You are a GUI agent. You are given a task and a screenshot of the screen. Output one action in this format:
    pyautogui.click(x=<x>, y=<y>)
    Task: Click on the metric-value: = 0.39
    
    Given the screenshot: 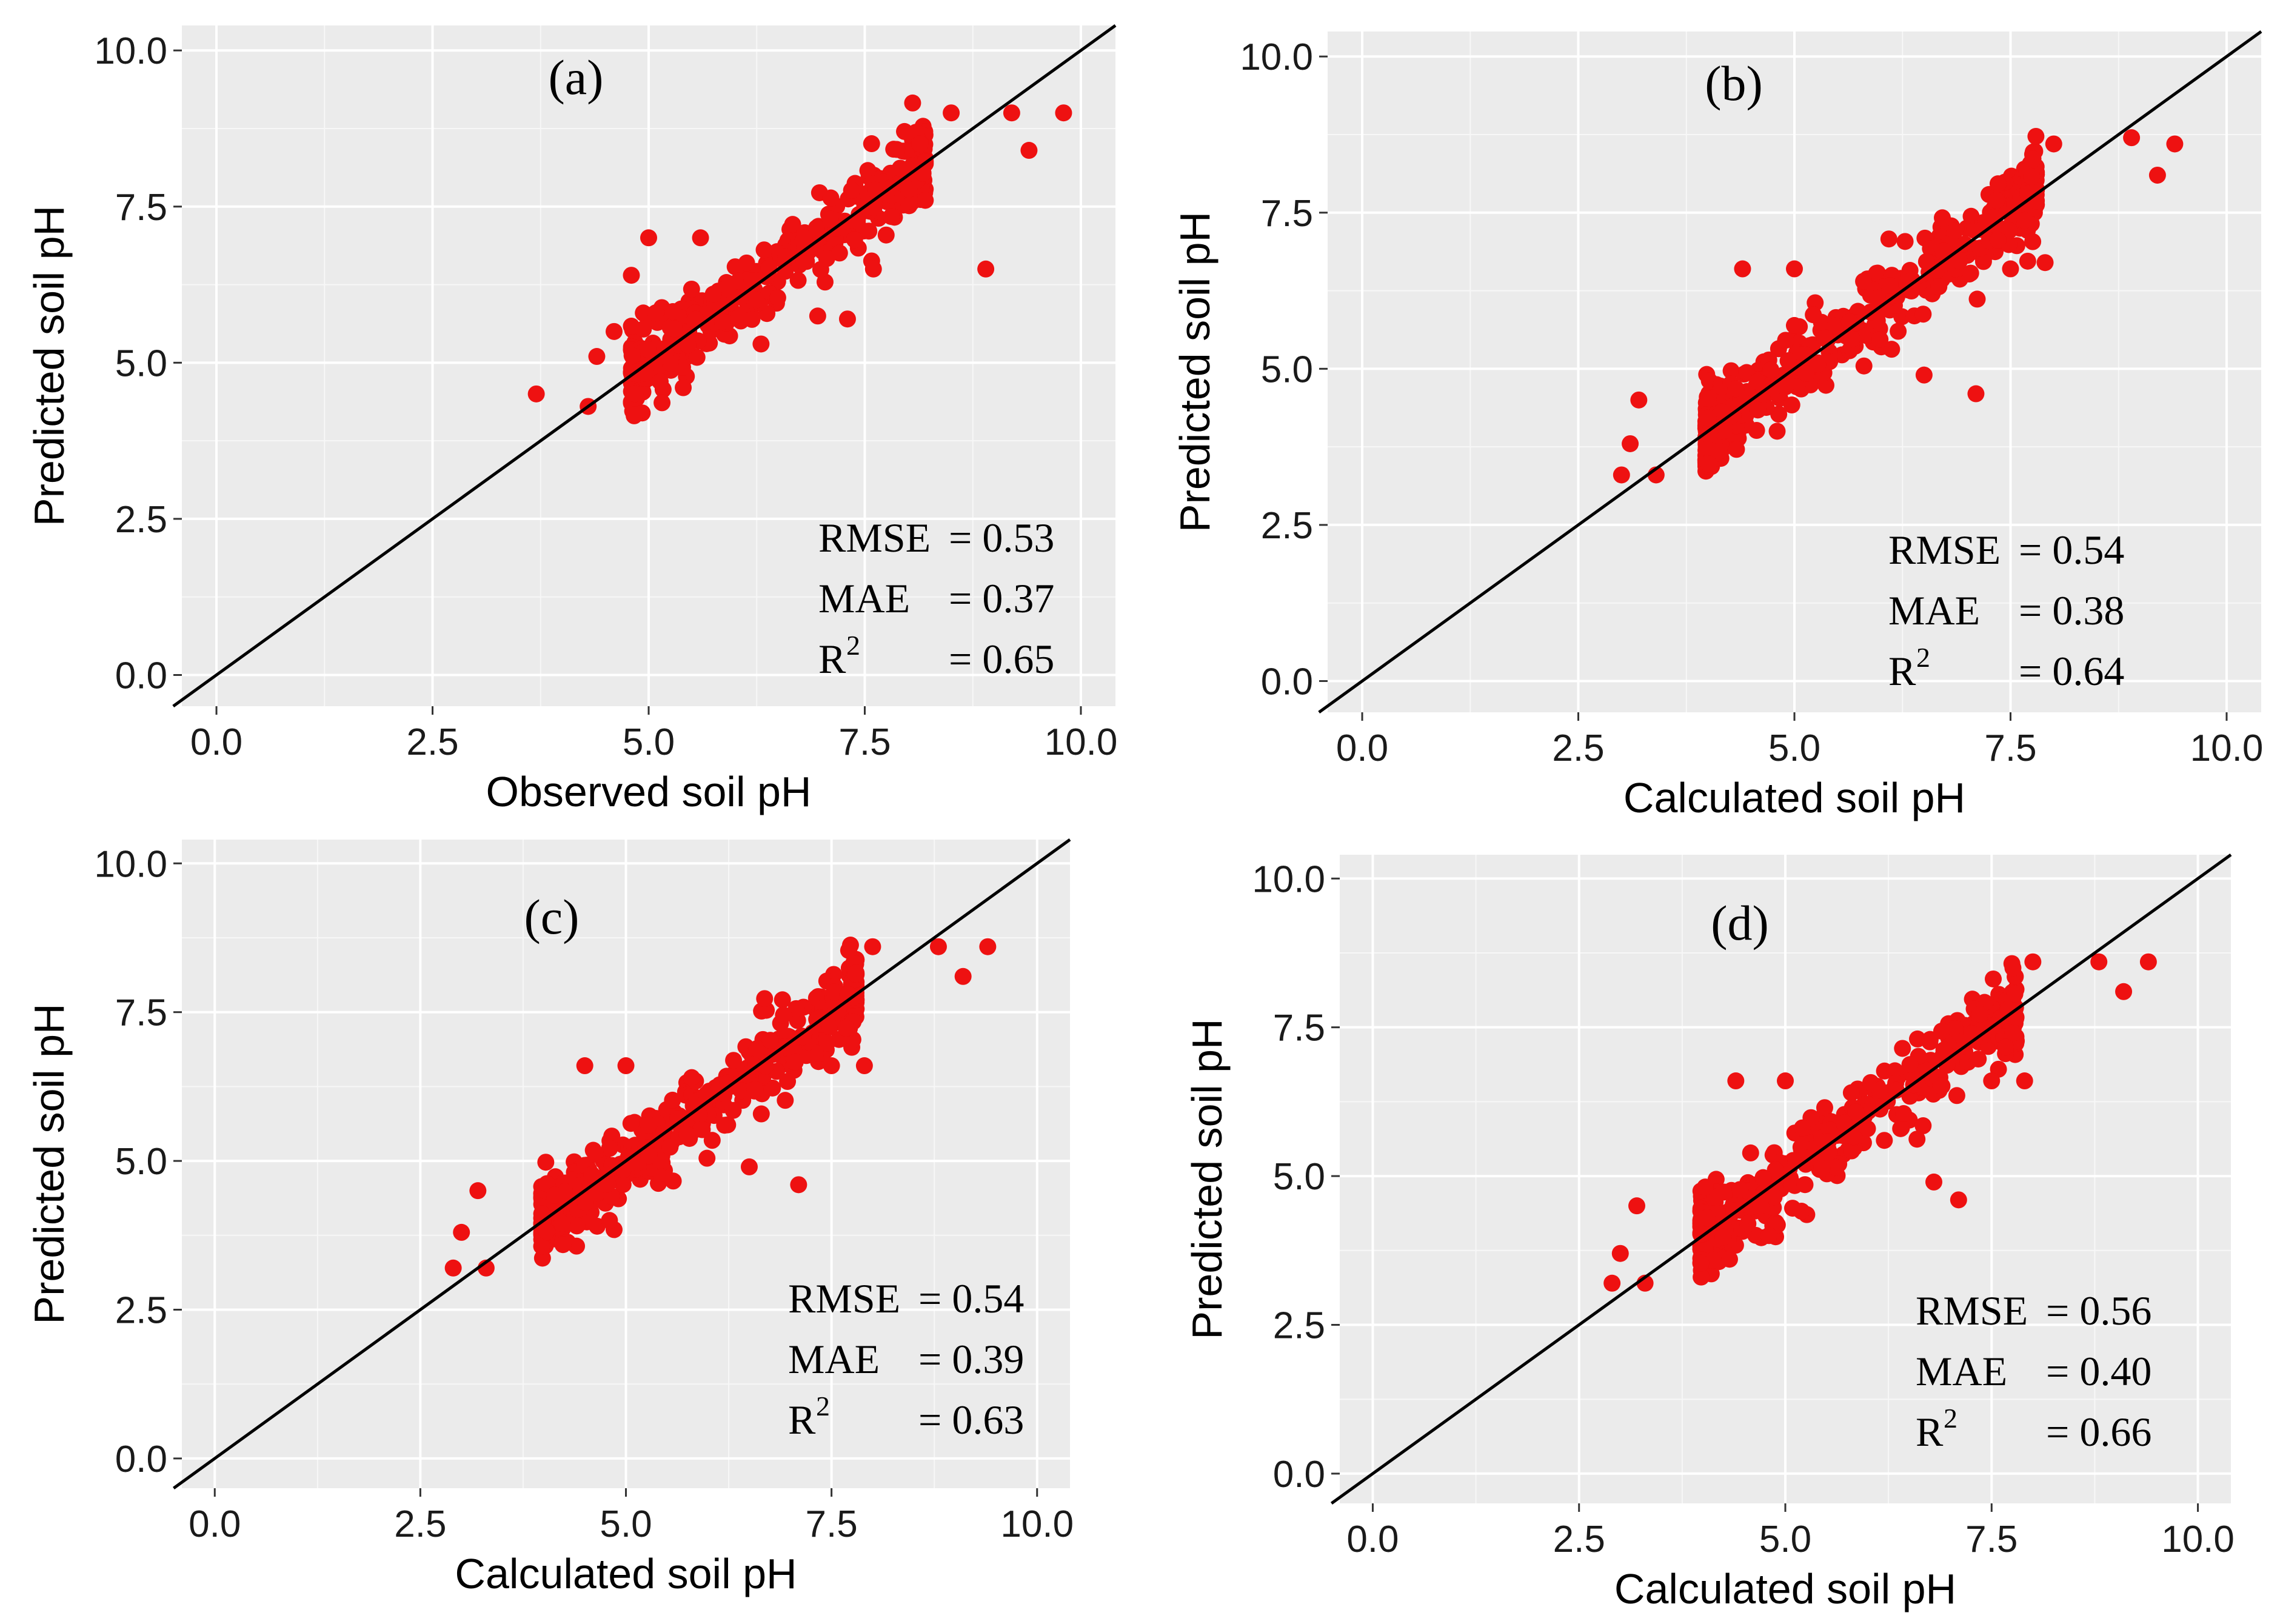 What is the action you would take?
    pyautogui.click(x=971, y=1359)
    